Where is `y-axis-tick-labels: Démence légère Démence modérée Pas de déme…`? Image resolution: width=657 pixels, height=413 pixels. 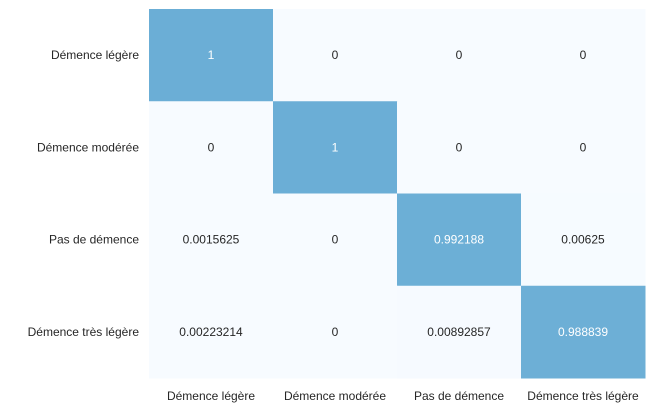
y-axis-tick-labels: Démence légère Démence modérée Pas de déme… is located at coordinates (84, 193).